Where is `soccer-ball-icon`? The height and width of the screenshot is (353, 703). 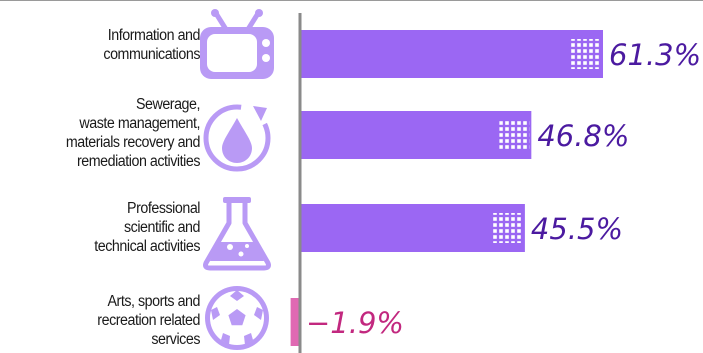 soccer-ball-icon is located at coordinates (237, 318).